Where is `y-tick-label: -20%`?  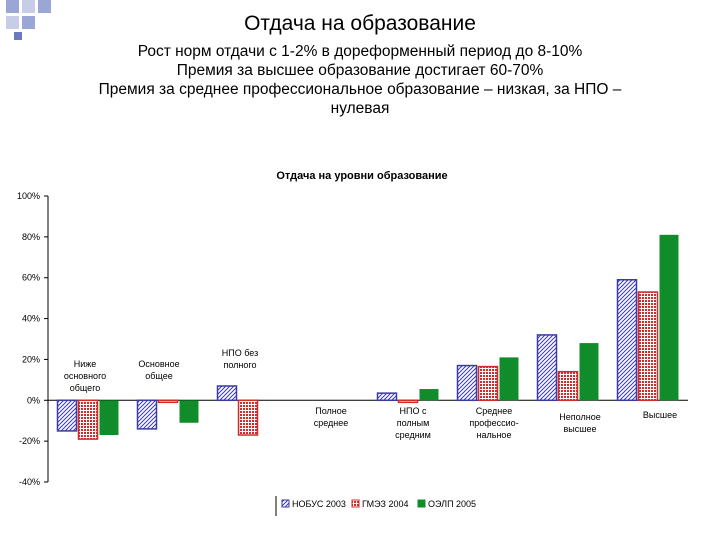
y-tick-label: -20% is located at coordinates (29, 441).